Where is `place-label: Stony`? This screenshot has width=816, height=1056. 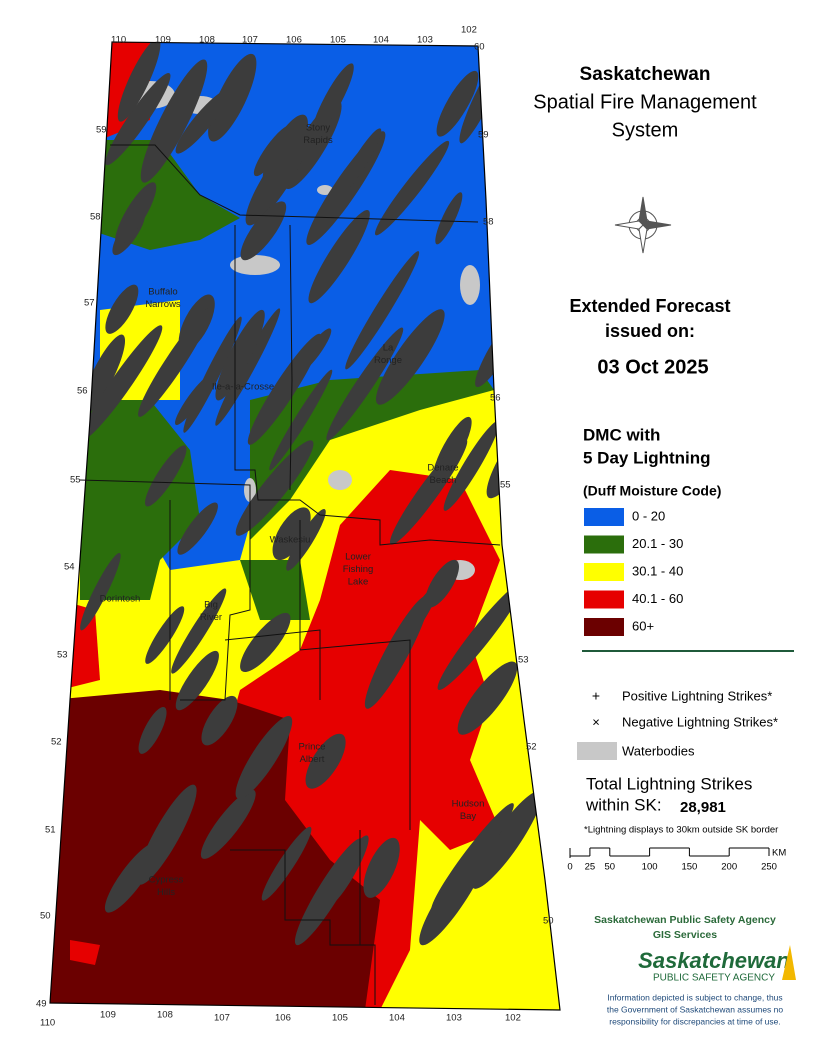
place-label: Stony is located at coordinates (318, 128).